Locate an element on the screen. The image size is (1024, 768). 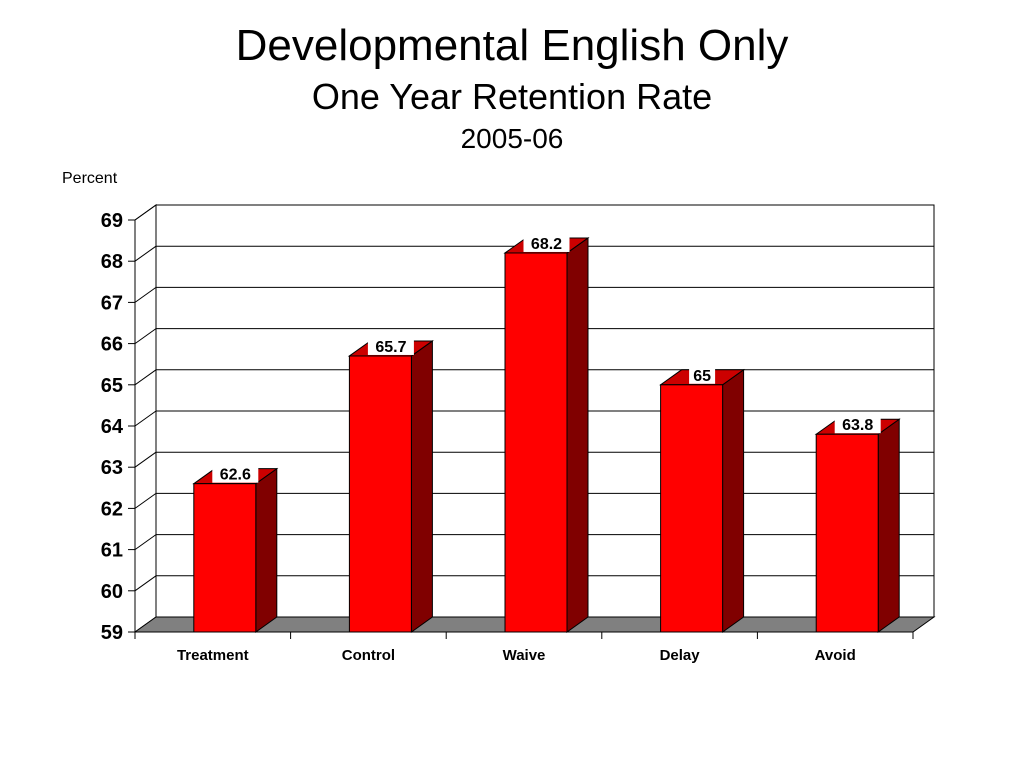
y-tick-label: 65 is located at coordinates (112, 386).